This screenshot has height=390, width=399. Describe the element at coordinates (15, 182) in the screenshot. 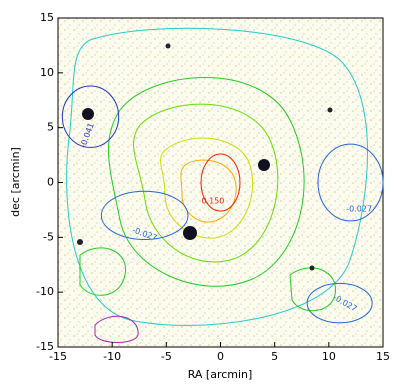

I see `y-axis-label: dec [arcmin]` at that location.